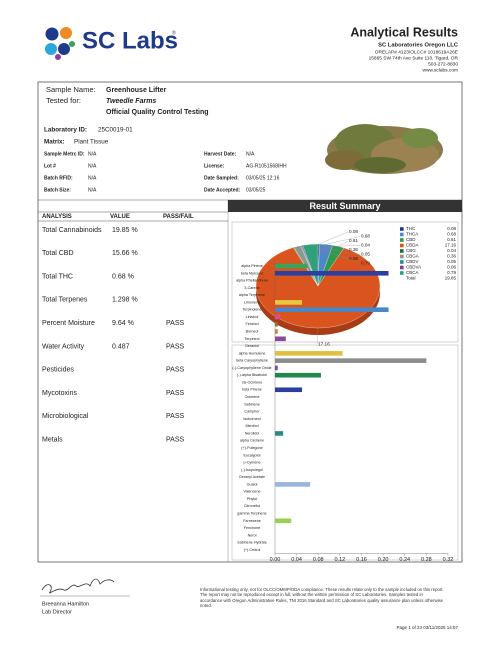 The image size is (500, 647). Describe the element at coordinates (251, 426) in the screenshot. I see `terpene-label: Menthol` at that location.